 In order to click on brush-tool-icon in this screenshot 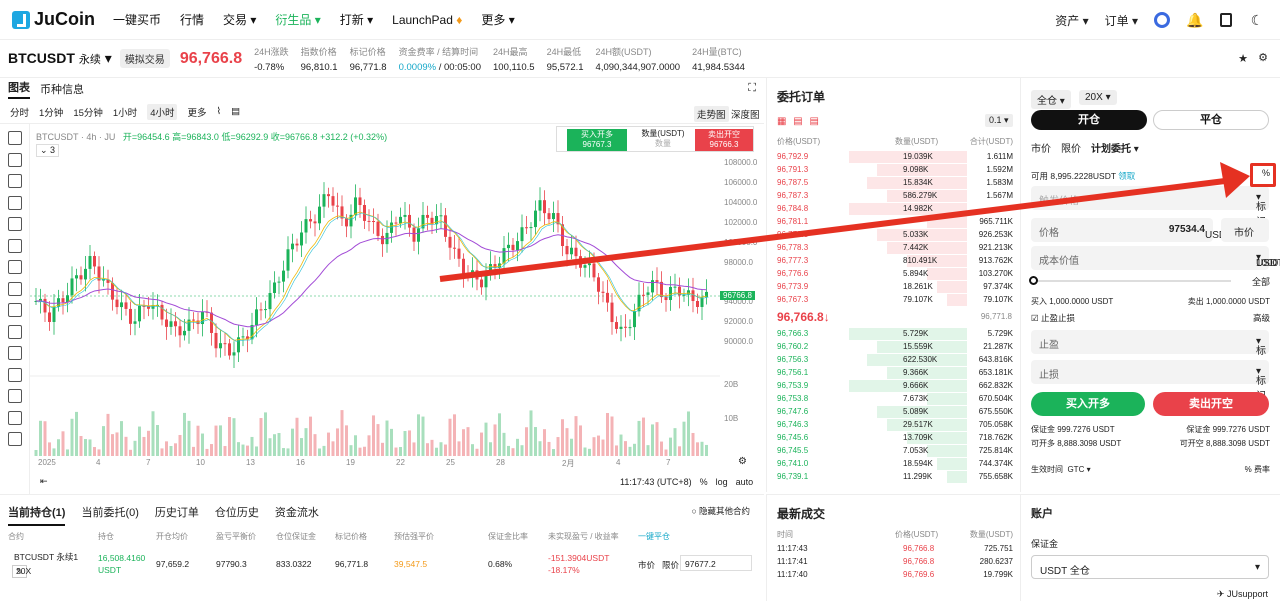, I will do `click(14, 202)`.